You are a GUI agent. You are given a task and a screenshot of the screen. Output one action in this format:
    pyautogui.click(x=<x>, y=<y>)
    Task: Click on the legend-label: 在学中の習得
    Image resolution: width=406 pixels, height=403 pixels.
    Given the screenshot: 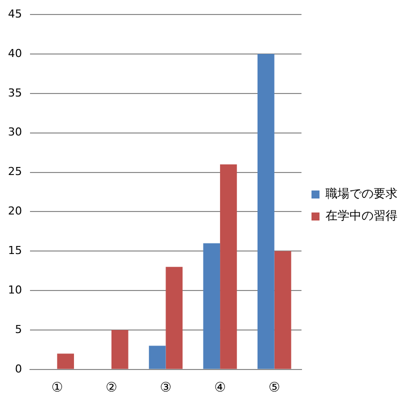 What is the action you would take?
    pyautogui.click(x=362, y=215)
    